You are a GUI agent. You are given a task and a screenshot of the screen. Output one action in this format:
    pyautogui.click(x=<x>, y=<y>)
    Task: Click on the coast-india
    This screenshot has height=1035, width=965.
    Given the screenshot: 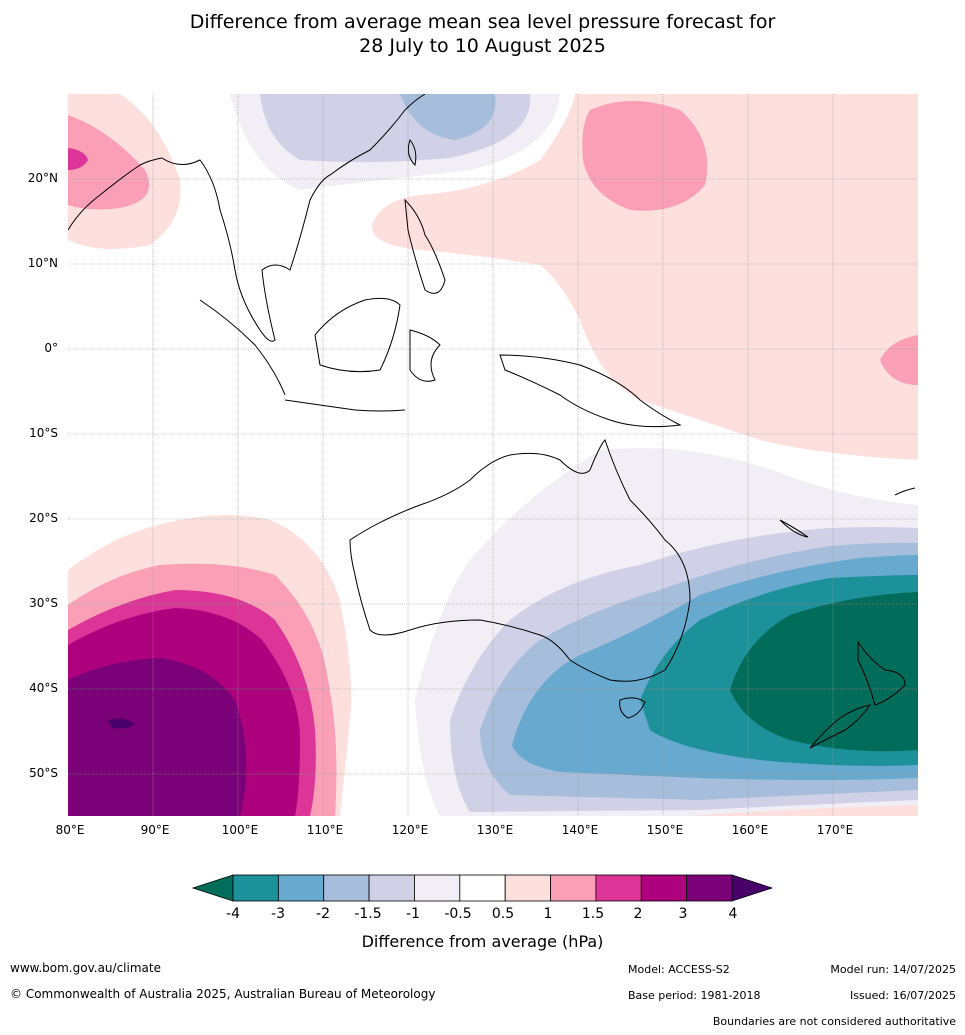 What is the action you would take?
    pyautogui.click(x=115, y=194)
    